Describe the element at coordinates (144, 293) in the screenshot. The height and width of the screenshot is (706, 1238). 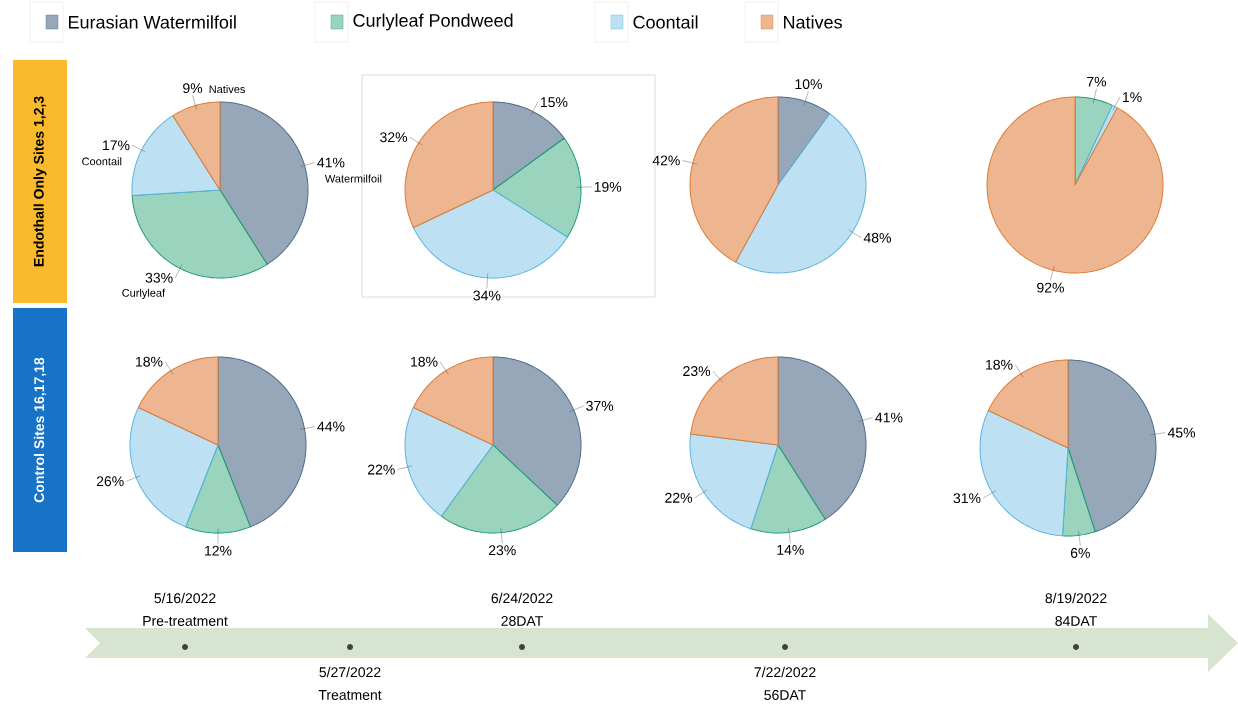
I see `text: Curlyleaf` at that location.